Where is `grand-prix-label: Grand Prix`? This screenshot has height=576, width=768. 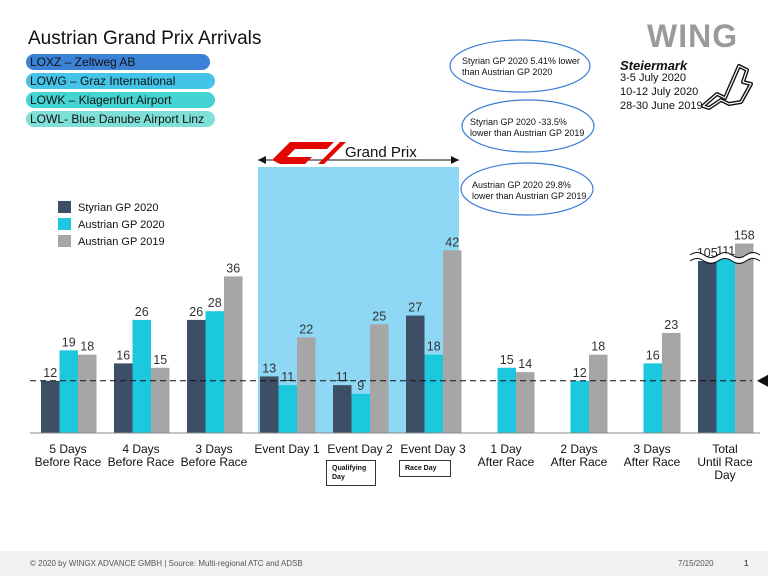 grand-prix-label: Grand Prix is located at coordinates (381, 152).